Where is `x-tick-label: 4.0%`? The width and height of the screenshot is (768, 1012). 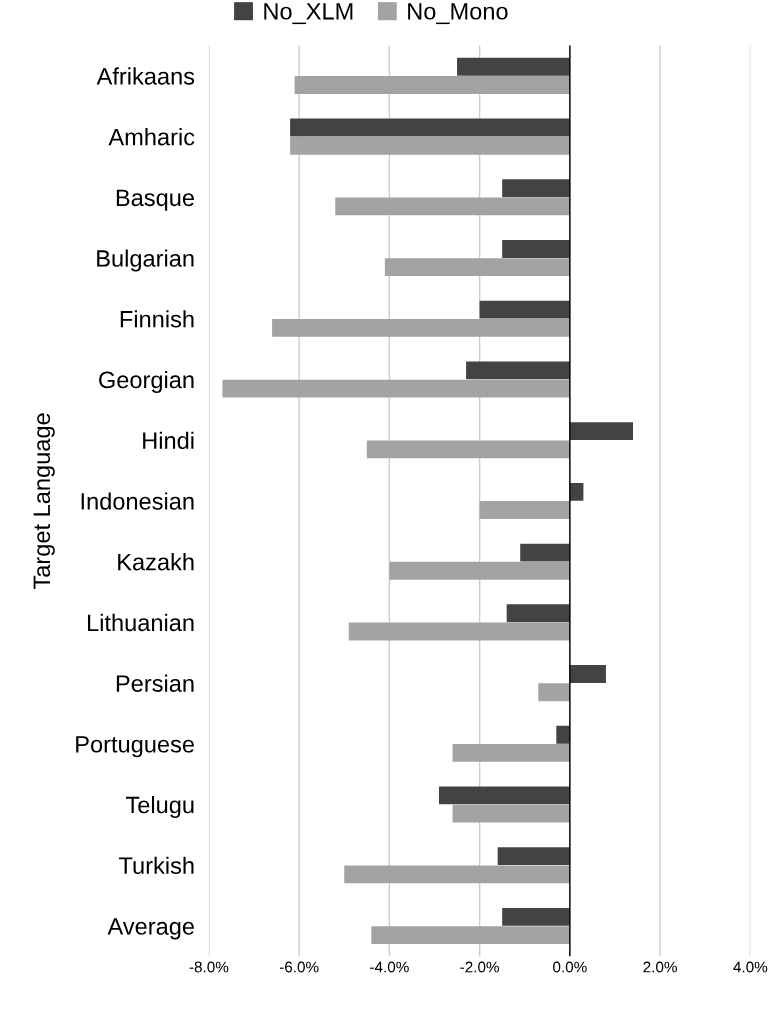 x-tick-label: 4.0% is located at coordinates (750, 967).